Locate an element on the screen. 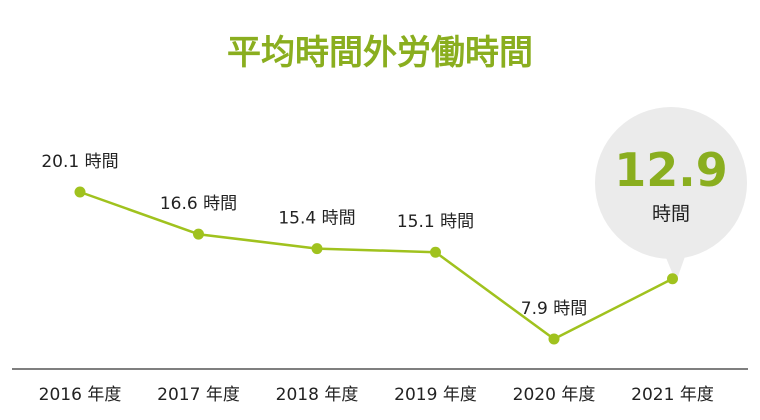 This screenshot has width=760, height=420. x-tick-label: 2017 年度 is located at coordinates (198, 395).